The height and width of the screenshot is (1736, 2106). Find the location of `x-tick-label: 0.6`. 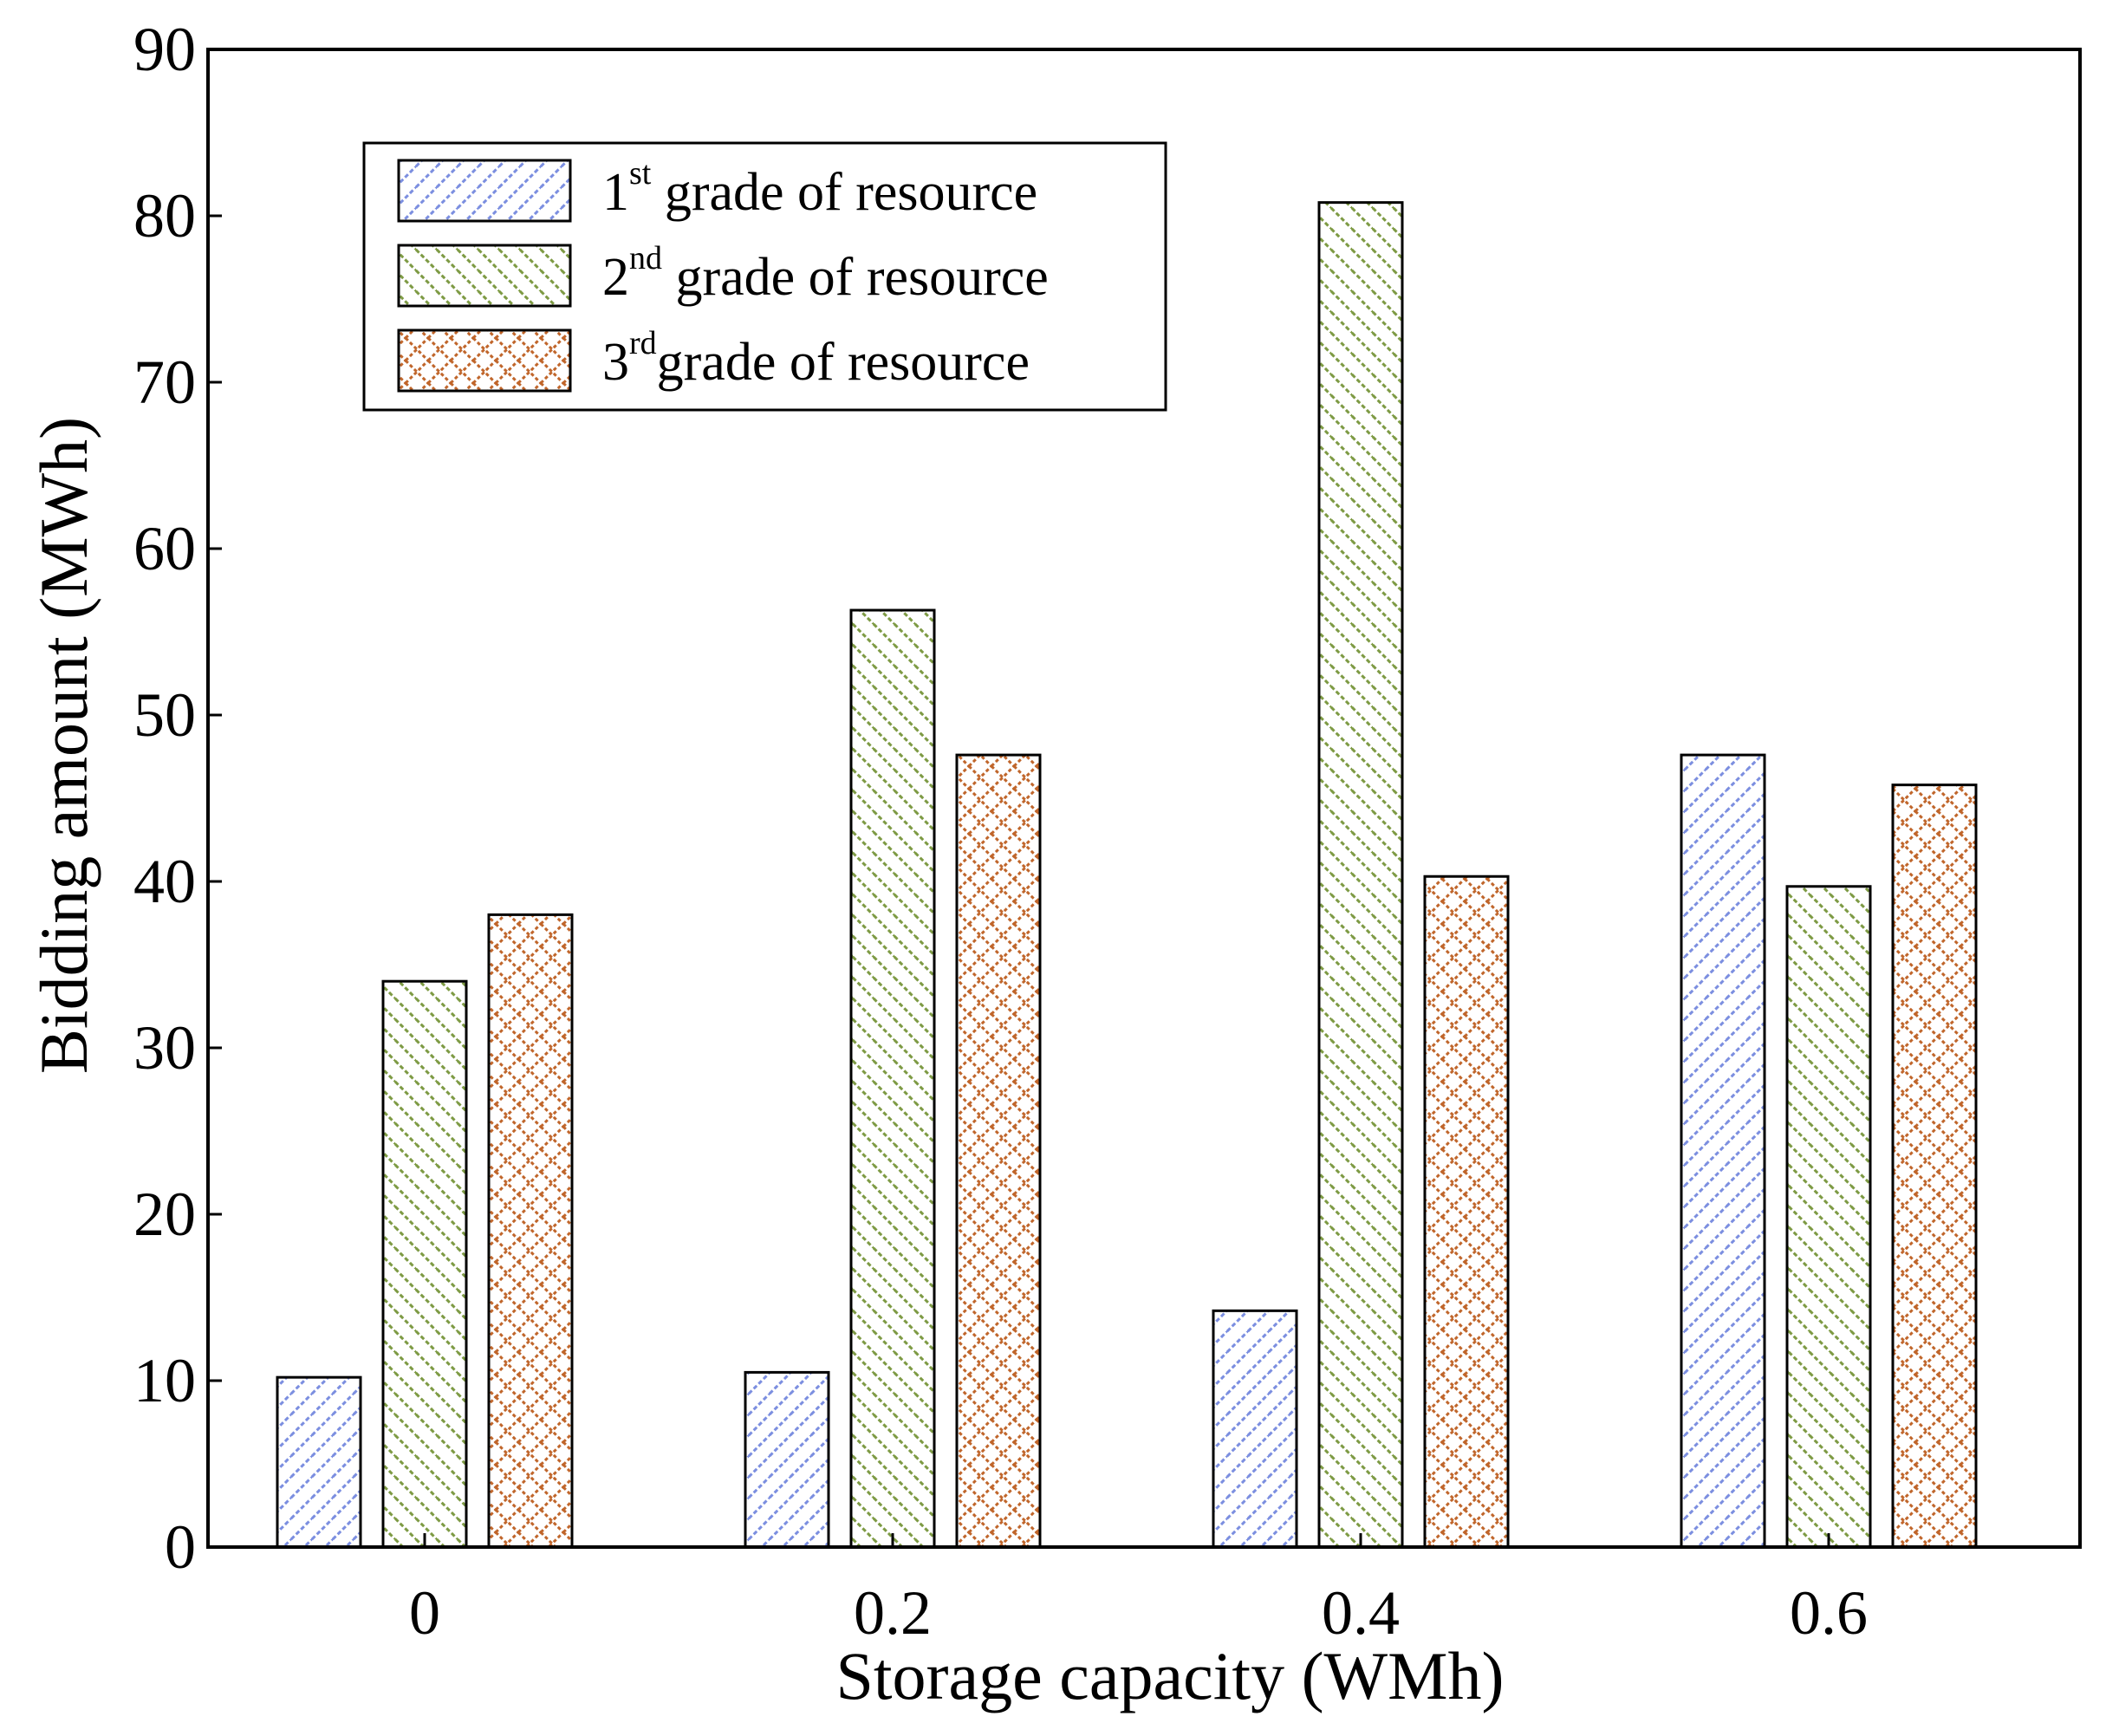

x-tick-label: 0.6 is located at coordinates (1829, 1613).